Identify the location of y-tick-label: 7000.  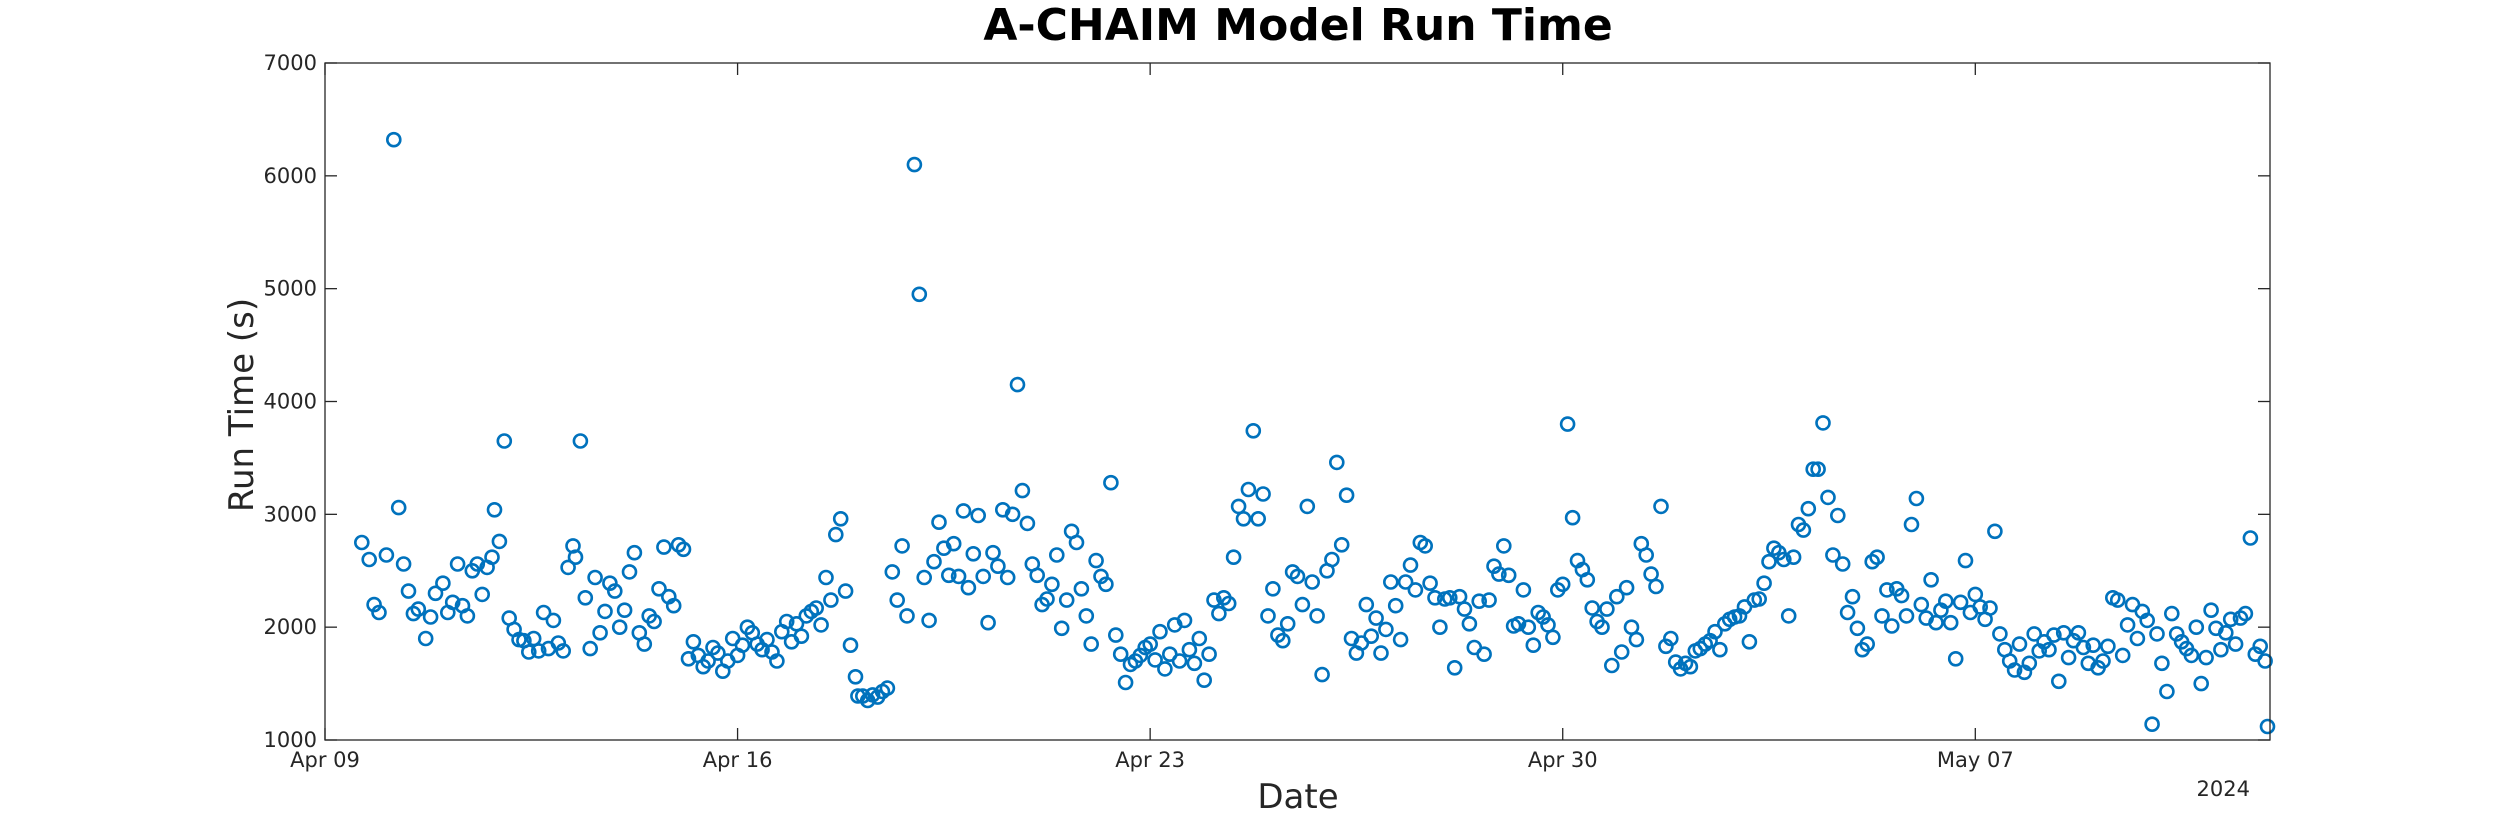
(290, 63).